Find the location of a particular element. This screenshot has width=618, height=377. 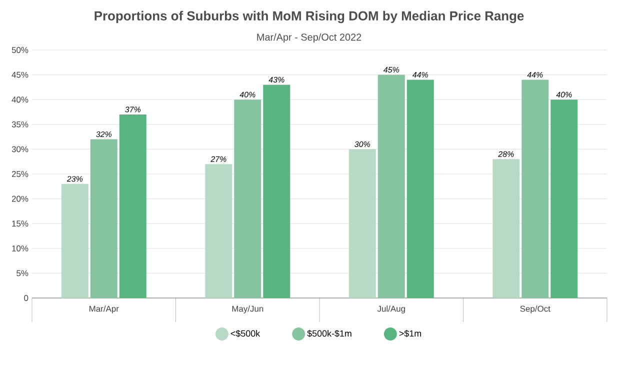

y-tick-label: 15% is located at coordinates (20, 223).